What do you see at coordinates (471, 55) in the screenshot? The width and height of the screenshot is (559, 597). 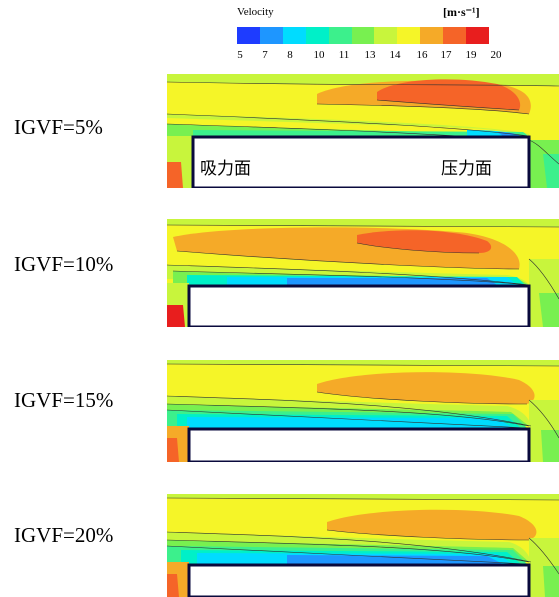 I see `legend-tick: 19` at bounding box center [471, 55].